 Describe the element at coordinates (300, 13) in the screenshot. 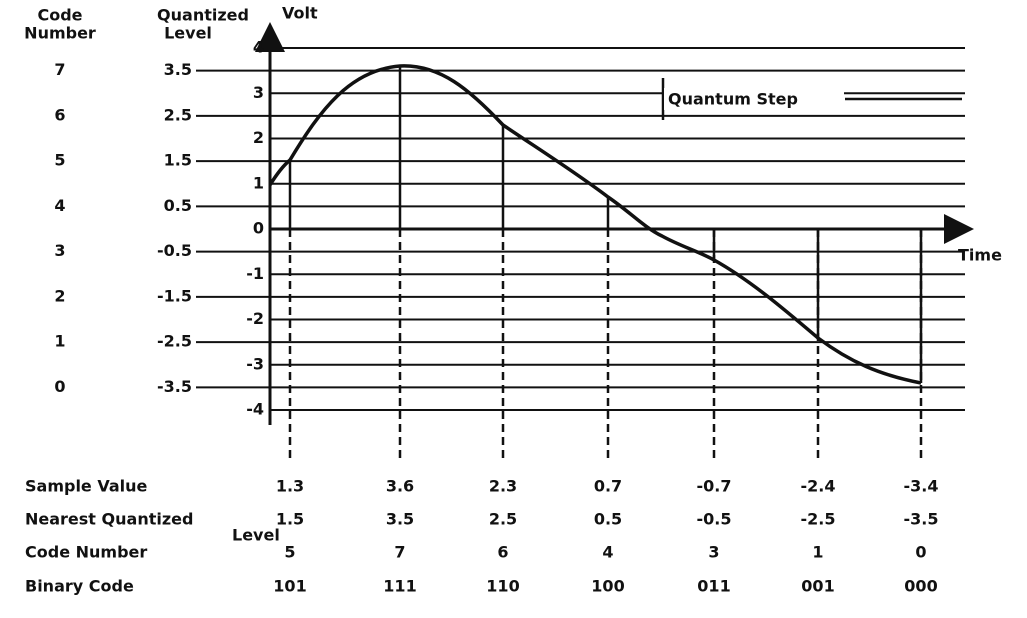

I see `y-axis-label: Volt` at that location.